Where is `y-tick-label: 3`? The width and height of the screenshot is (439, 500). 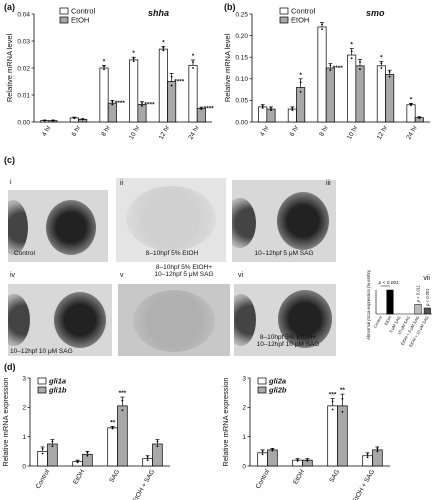 y-tick-label: 3 is located at coordinates (244, 378).